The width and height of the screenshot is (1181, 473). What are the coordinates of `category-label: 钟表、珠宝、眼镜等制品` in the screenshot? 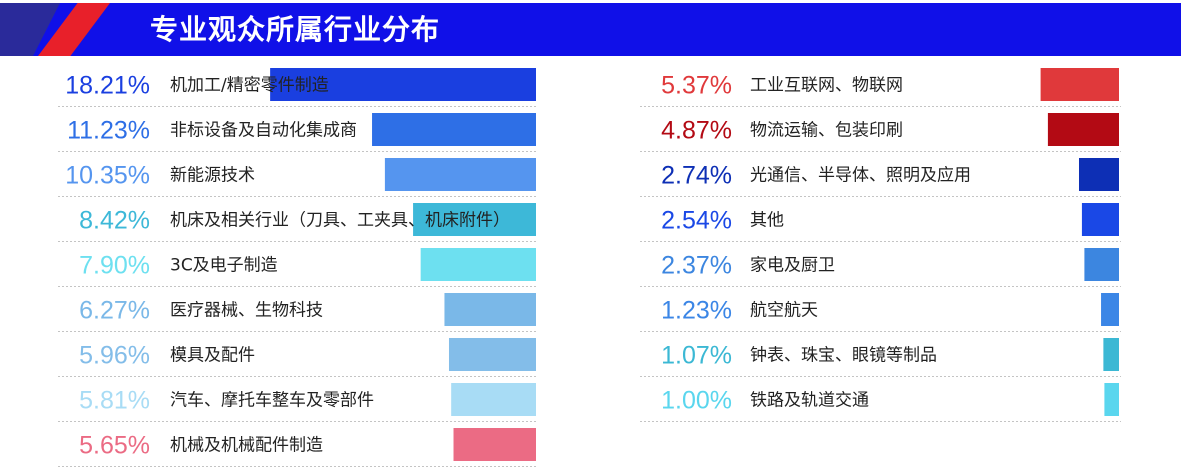 It's located at (843, 356).